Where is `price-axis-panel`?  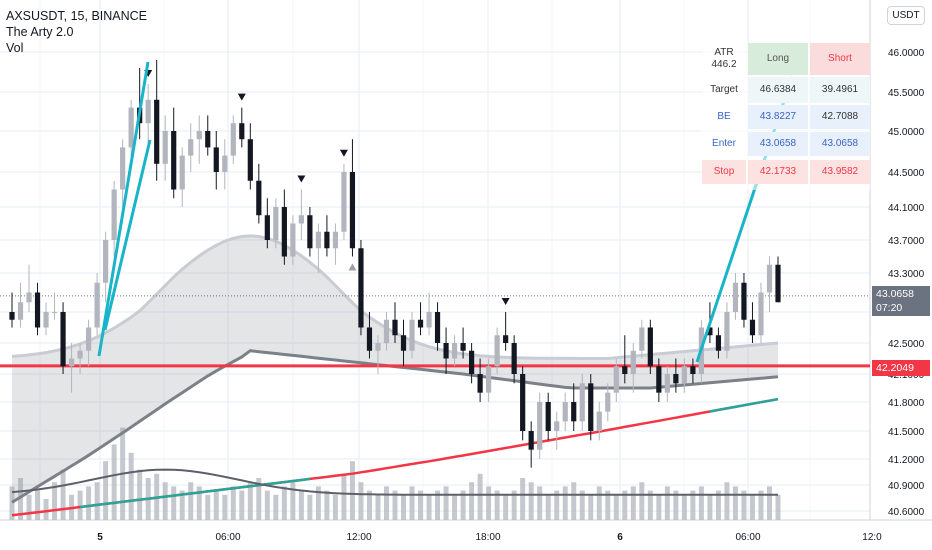 price-axis-panel is located at coordinates (901, 275).